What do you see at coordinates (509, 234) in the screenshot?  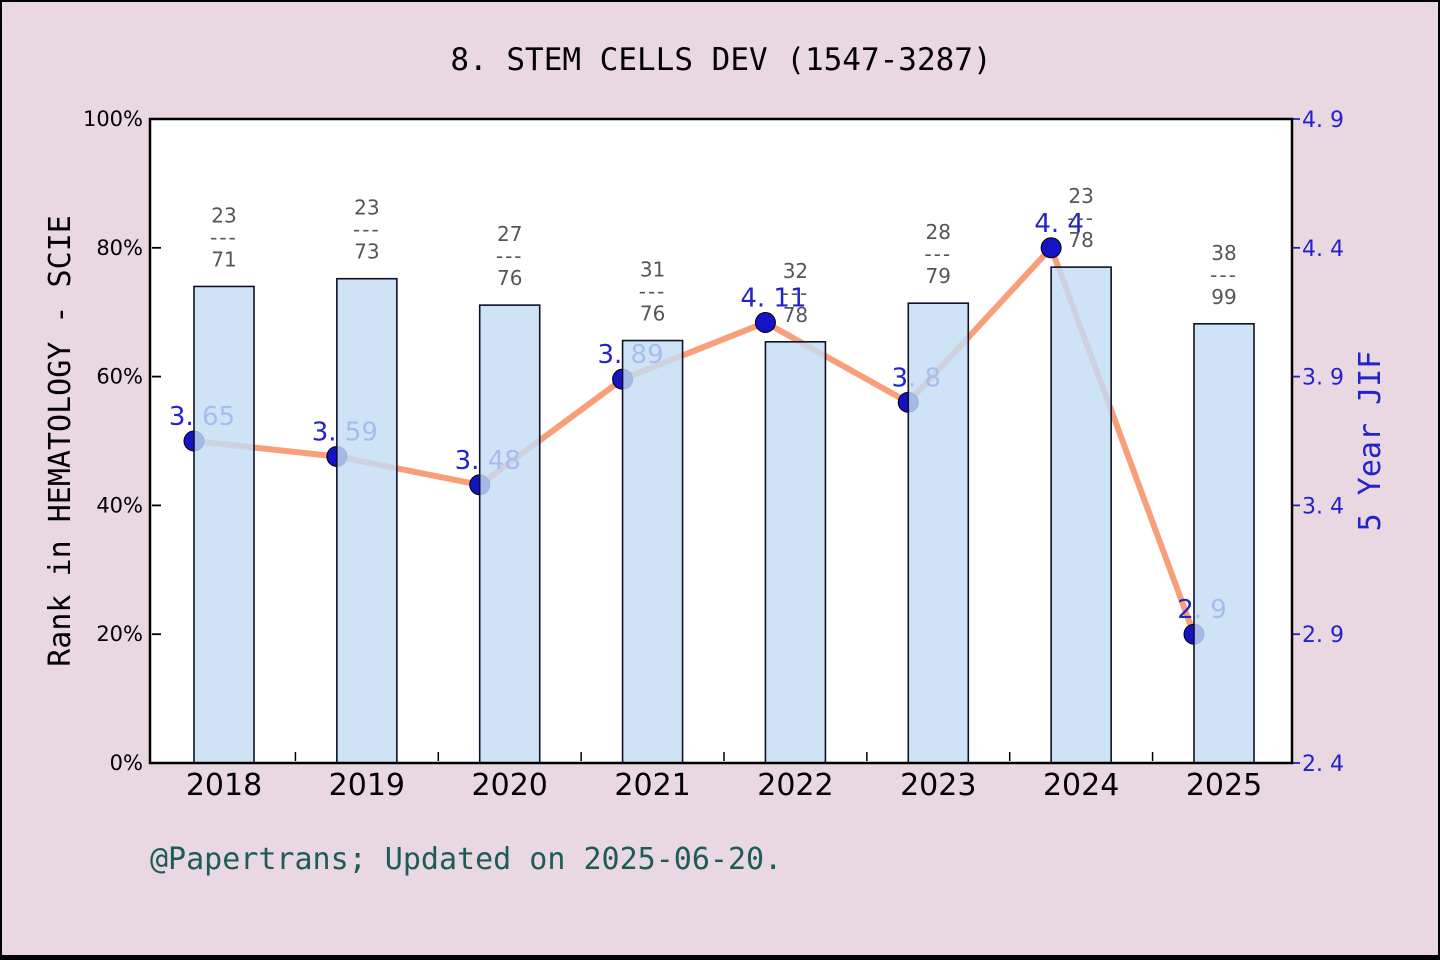 I see `rank-fraction-numerator: 27` at bounding box center [509, 234].